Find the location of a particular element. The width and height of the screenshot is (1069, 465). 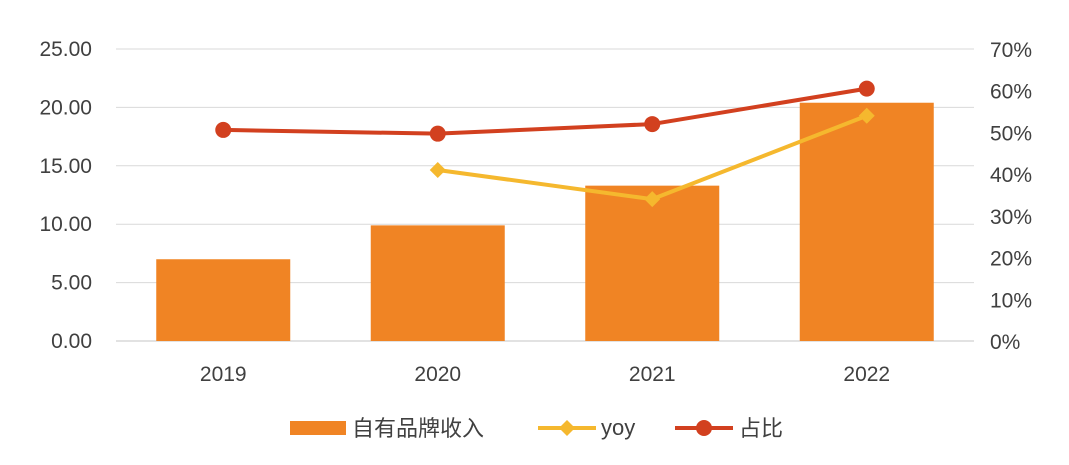

right-axis-tick-label: 40% is located at coordinates (1011, 175).